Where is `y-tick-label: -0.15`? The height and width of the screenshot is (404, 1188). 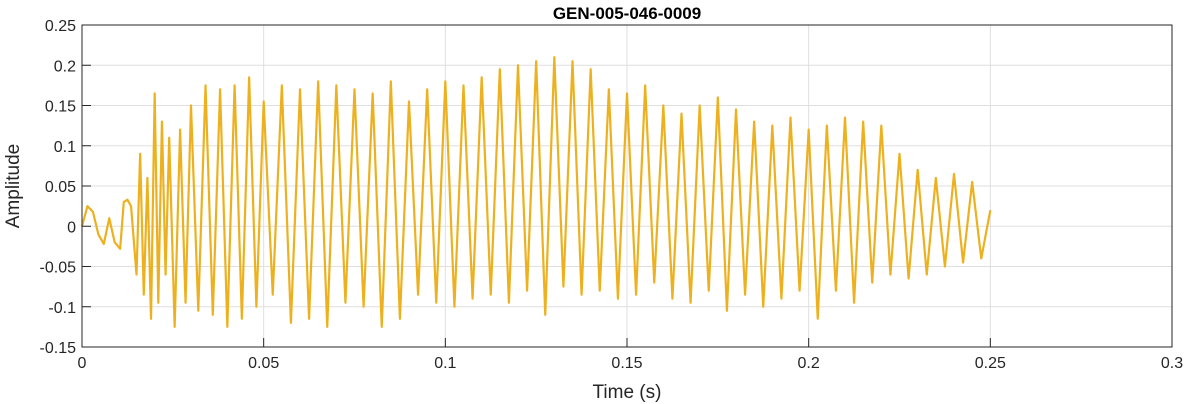
y-tick-label: -0.15 is located at coordinates (58, 348).